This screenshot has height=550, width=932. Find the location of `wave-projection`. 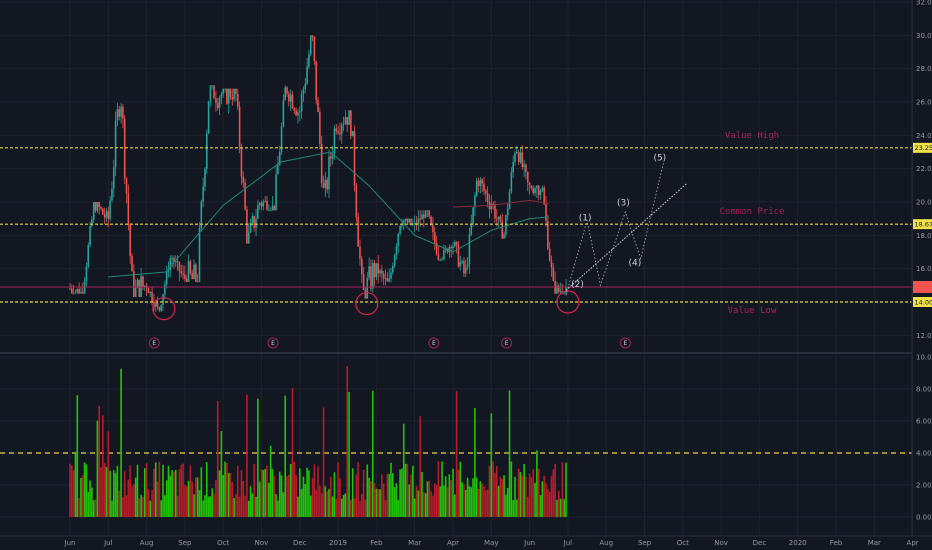

wave-projection is located at coordinates (626, 228).